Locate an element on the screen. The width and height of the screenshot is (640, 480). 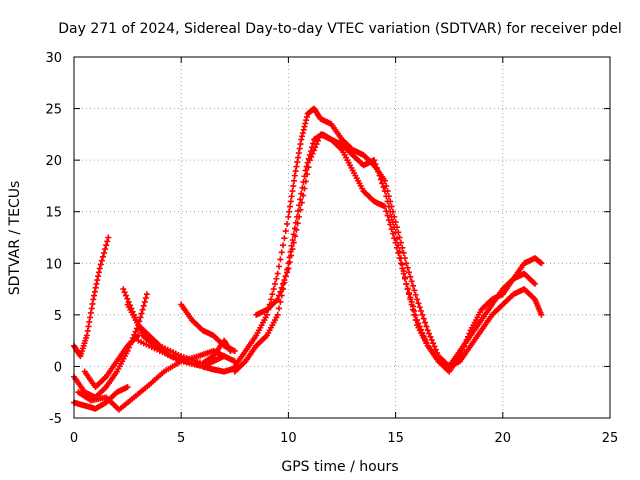
y-tick-label: 15 is located at coordinates (53, 213).